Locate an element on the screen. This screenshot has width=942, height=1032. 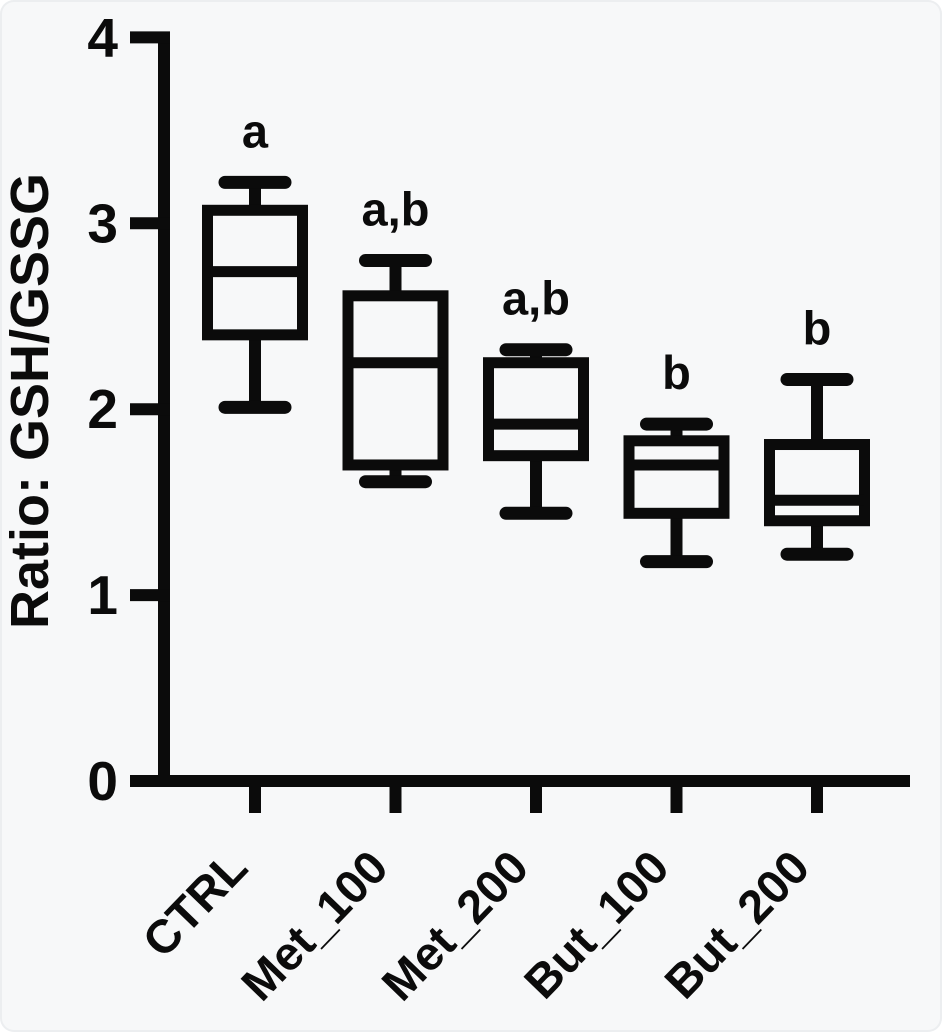
box-group-CTRL: a is located at coordinates (255, 259).